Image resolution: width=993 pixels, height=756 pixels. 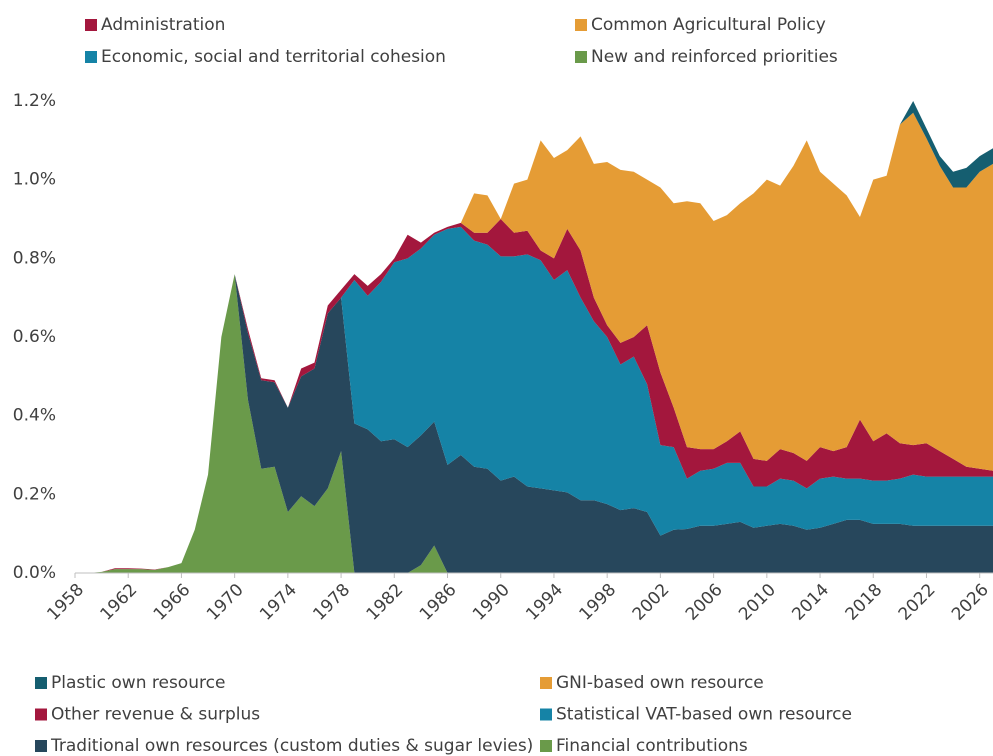 What do you see at coordinates (438, 602) in the screenshot?
I see `x-tick-label: 1986` at bounding box center [438, 602].